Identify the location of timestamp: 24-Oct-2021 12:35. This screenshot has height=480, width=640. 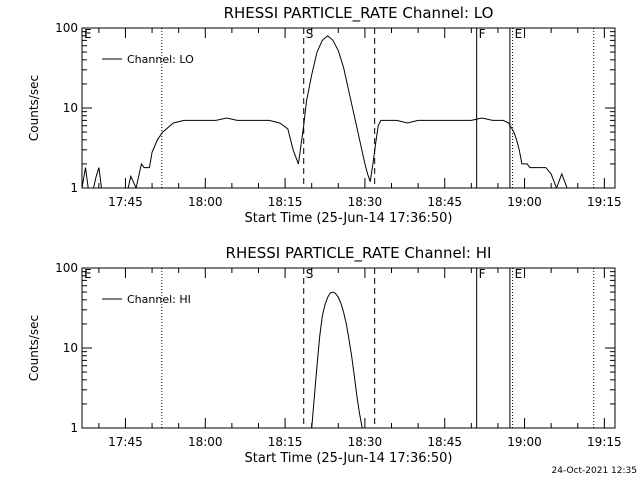
(594, 471).